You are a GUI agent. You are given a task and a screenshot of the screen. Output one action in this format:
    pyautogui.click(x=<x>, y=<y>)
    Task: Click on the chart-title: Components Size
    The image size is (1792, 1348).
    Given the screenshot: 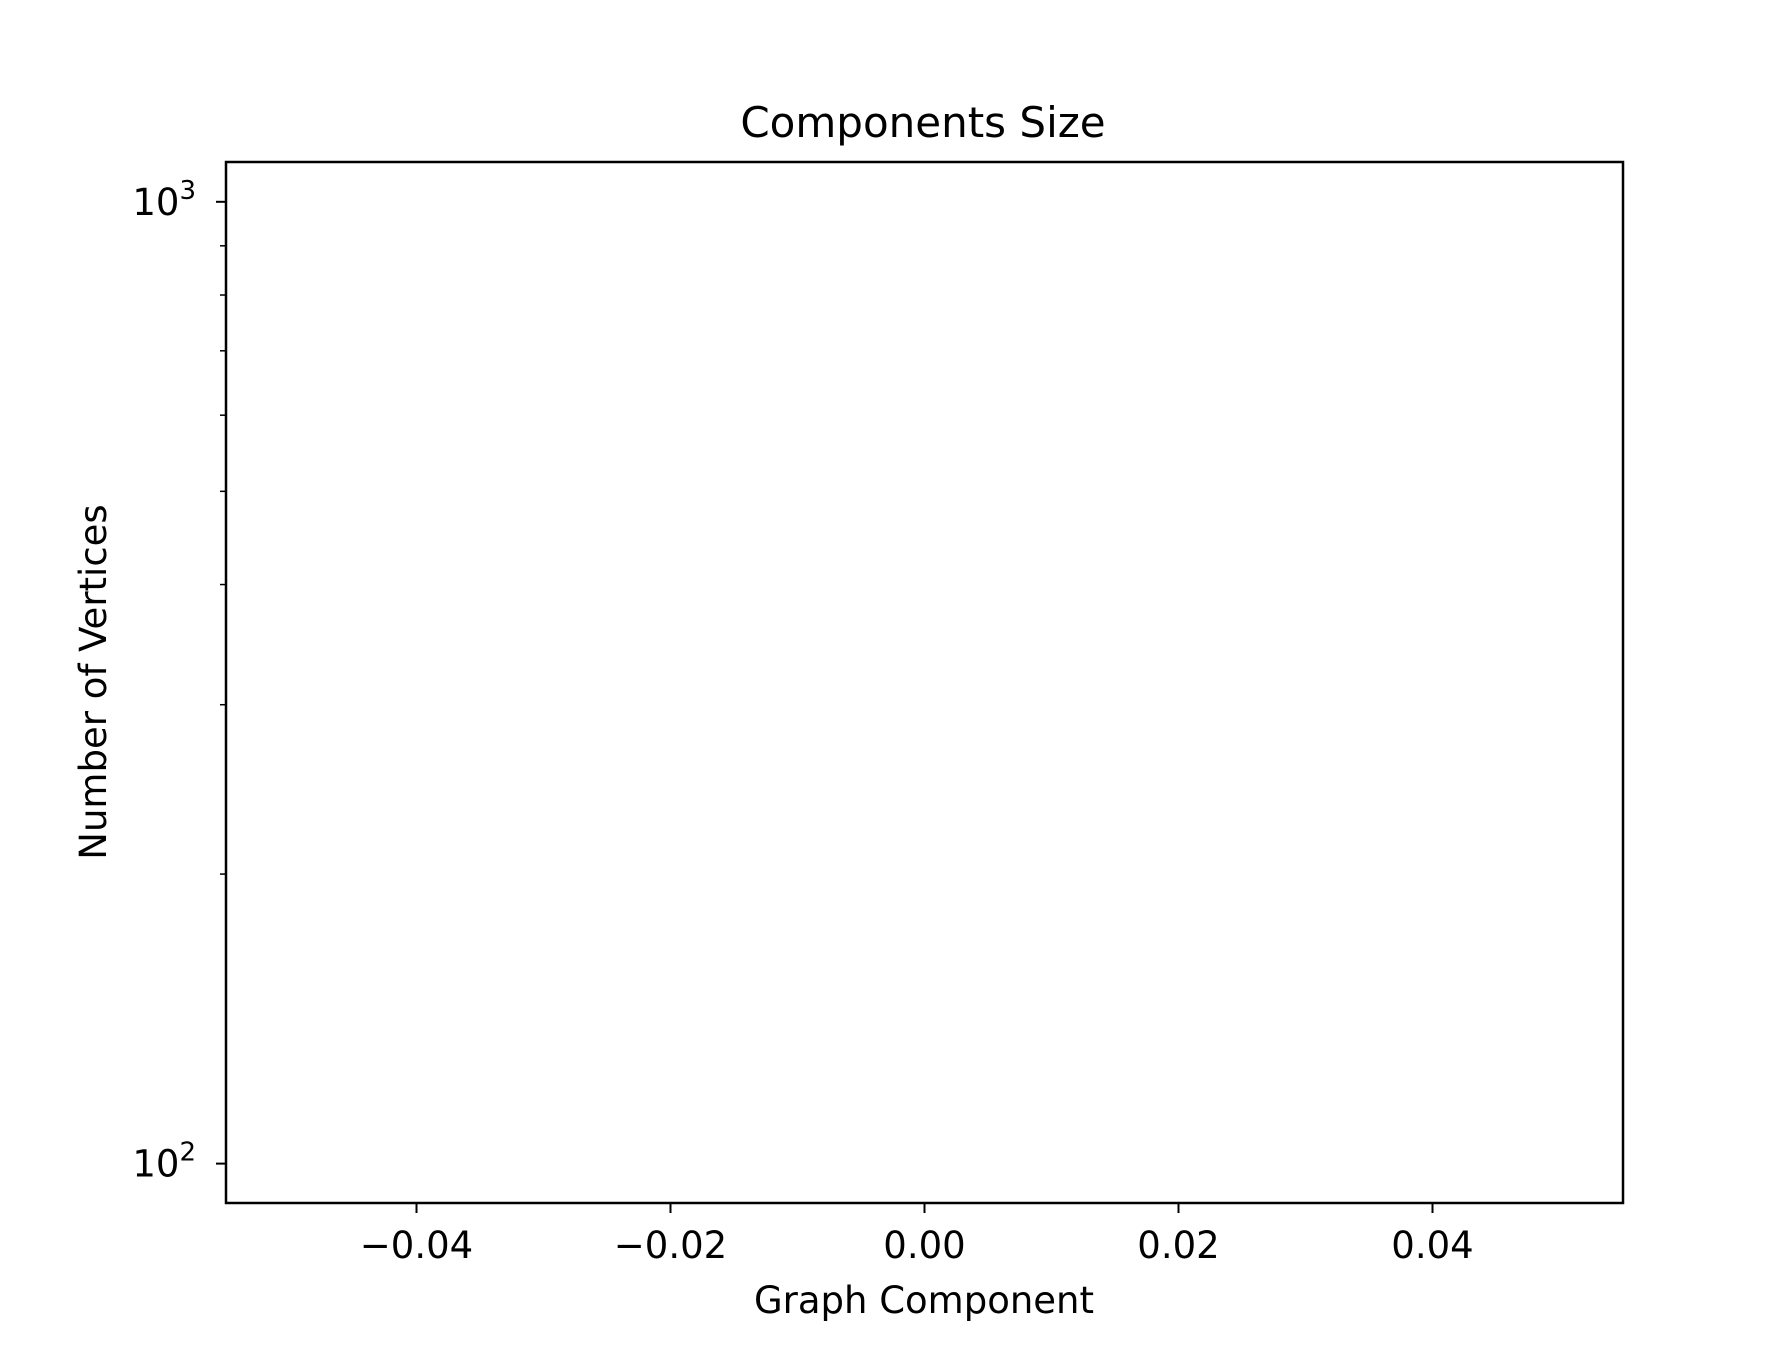 What is the action you would take?
    pyautogui.click(x=922, y=122)
    